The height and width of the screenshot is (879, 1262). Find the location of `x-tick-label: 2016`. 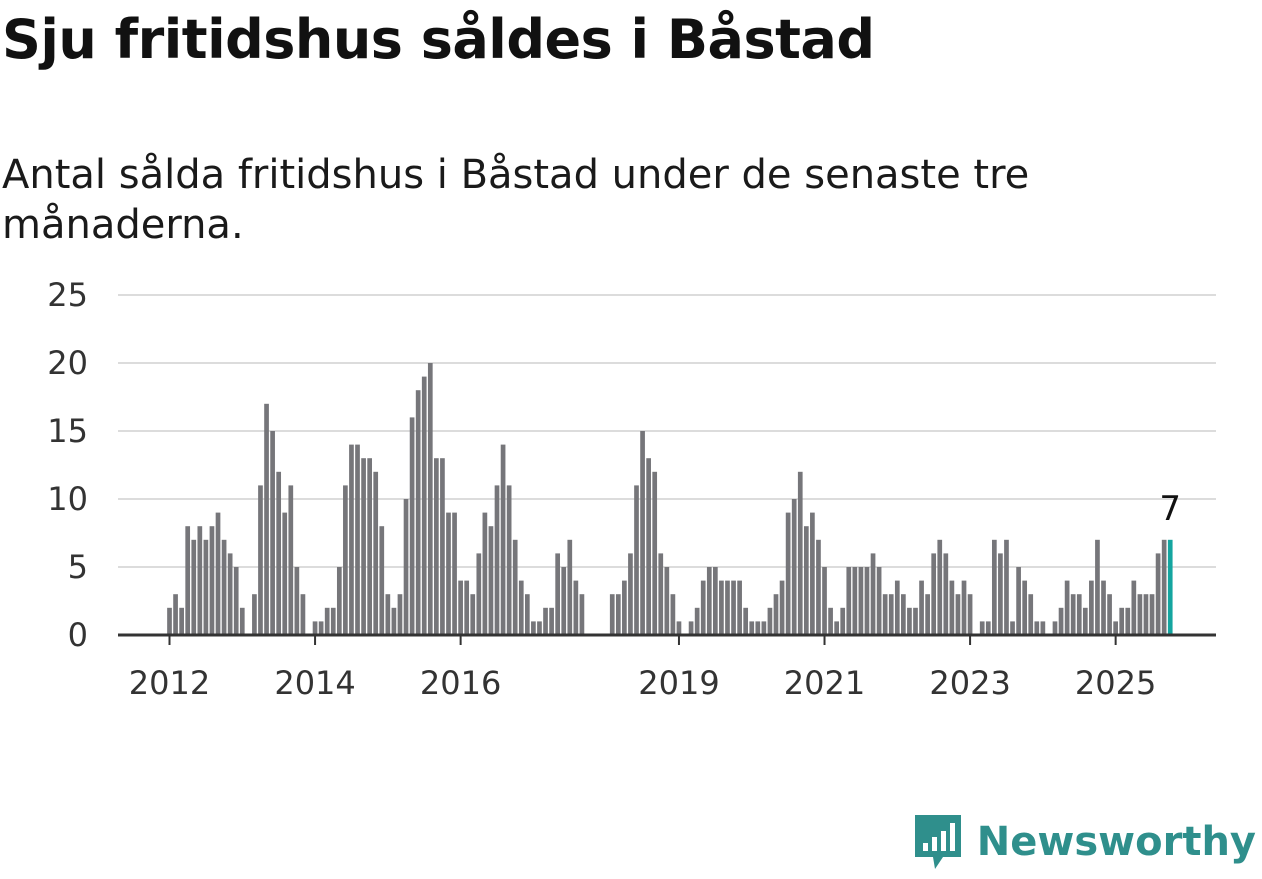

x-tick-label: 2016 is located at coordinates (460, 683).